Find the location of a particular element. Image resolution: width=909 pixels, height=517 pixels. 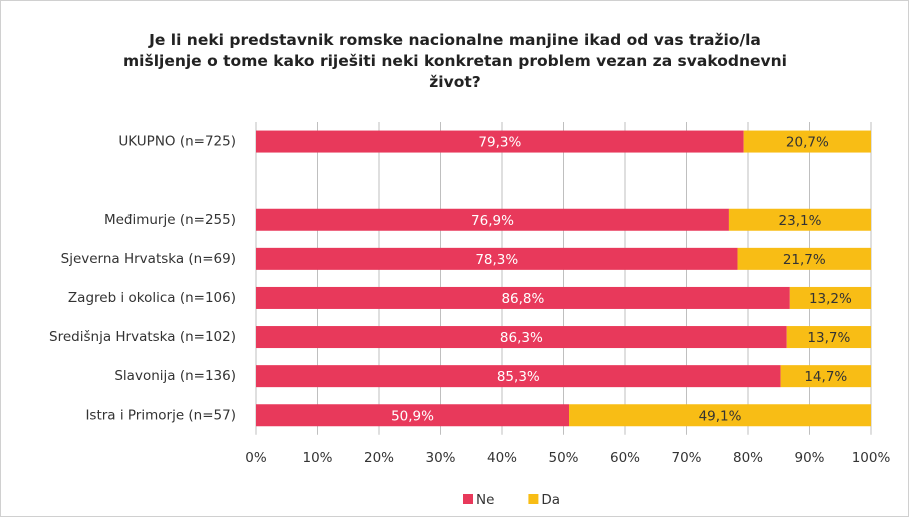

x-tick-label: 0% is located at coordinates (256, 458).